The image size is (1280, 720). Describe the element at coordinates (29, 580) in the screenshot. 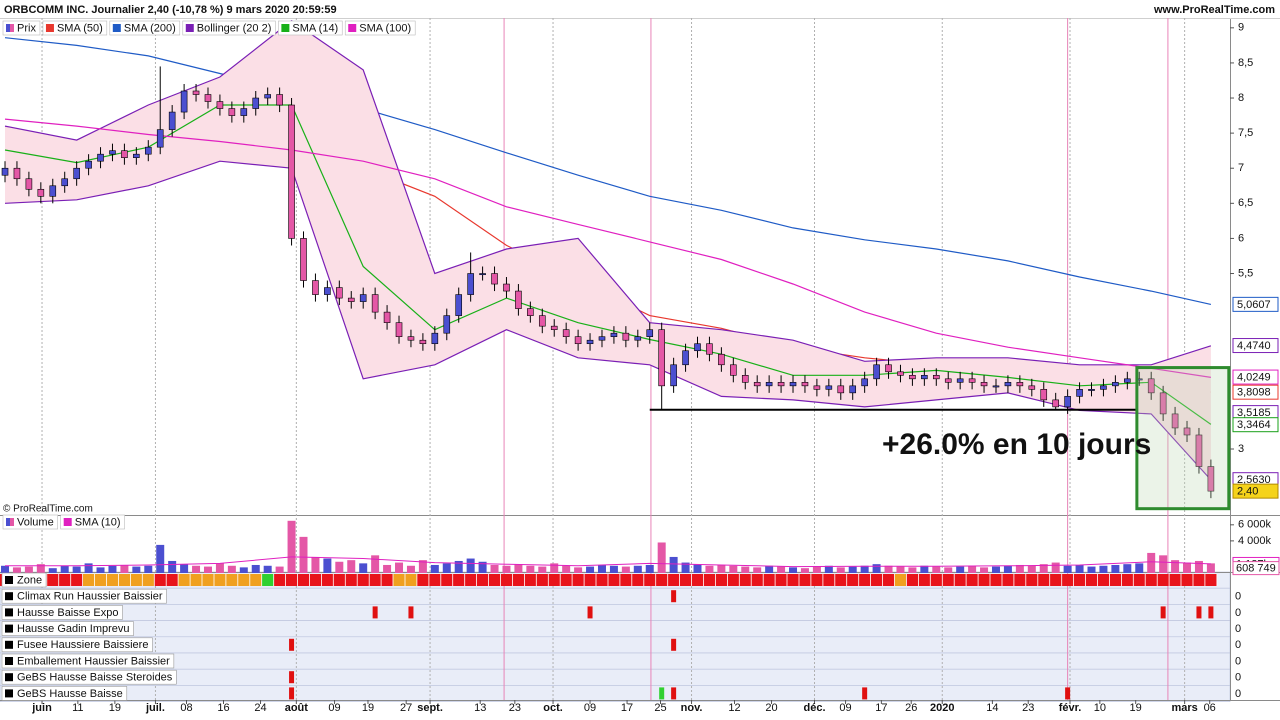

I see `indicator-name: Zone` at that location.